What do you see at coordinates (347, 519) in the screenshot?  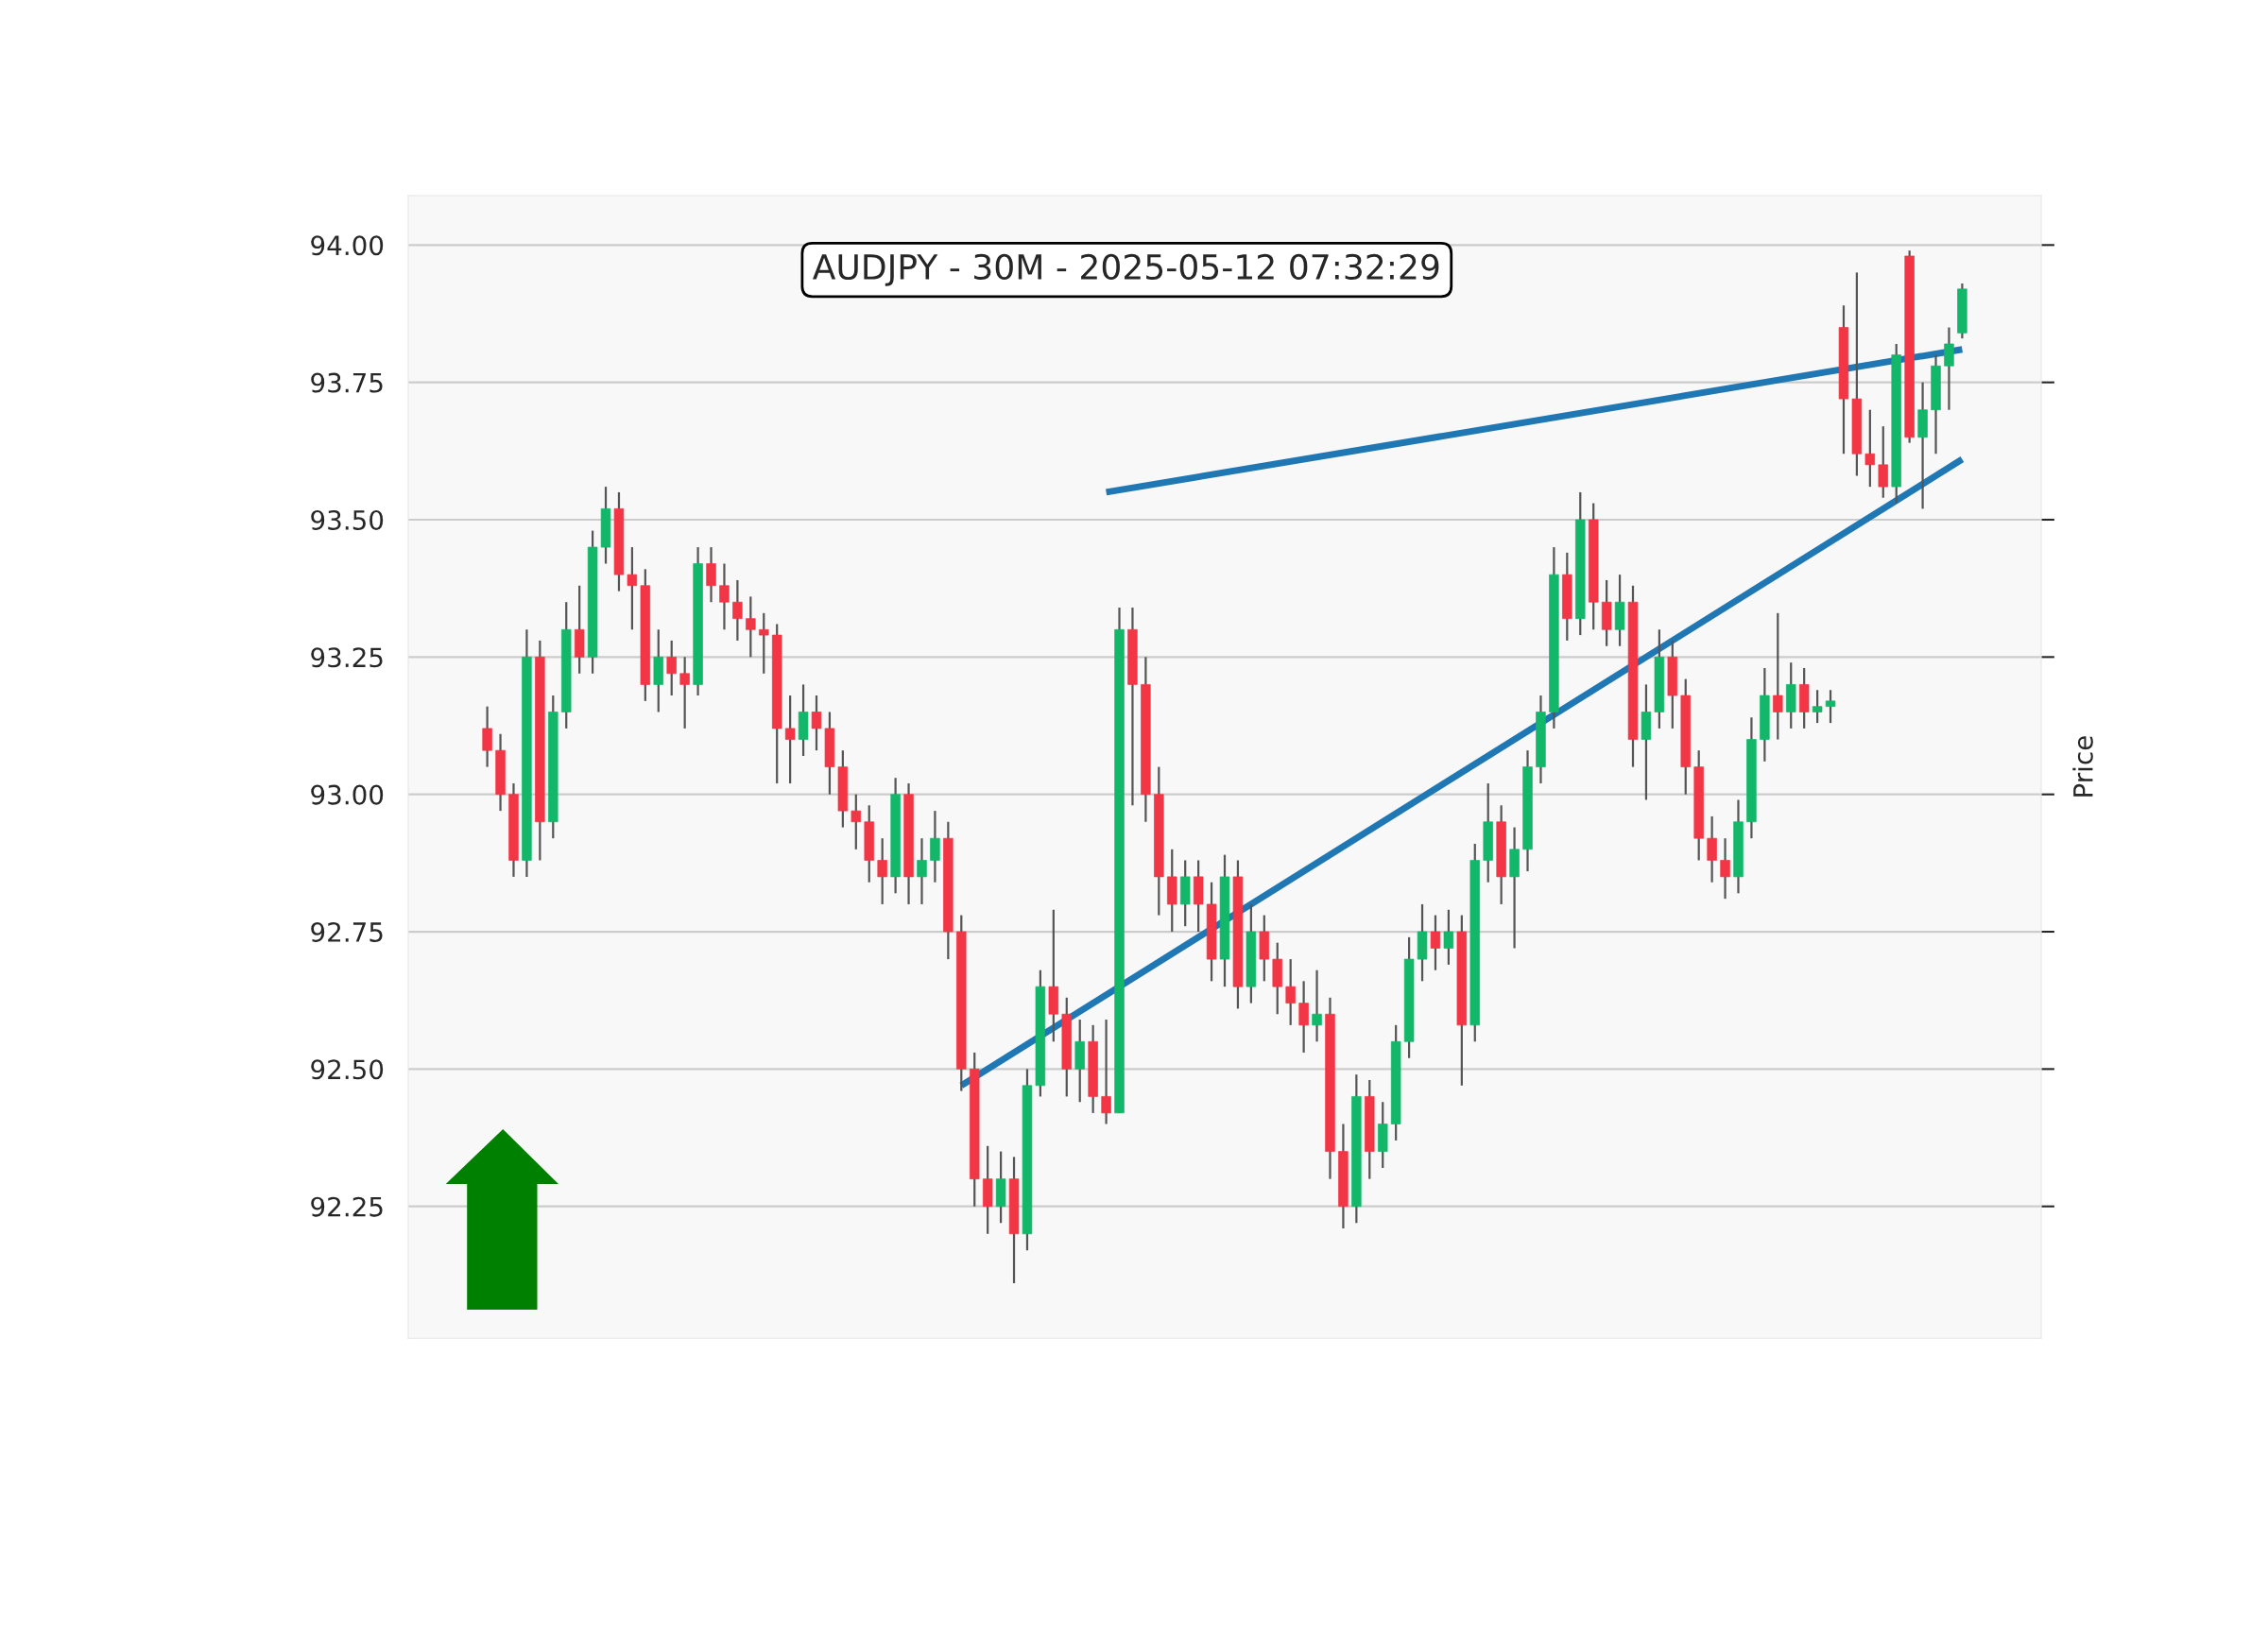 I see `y-tick-label: 93.50` at bounding box center [347, 519].